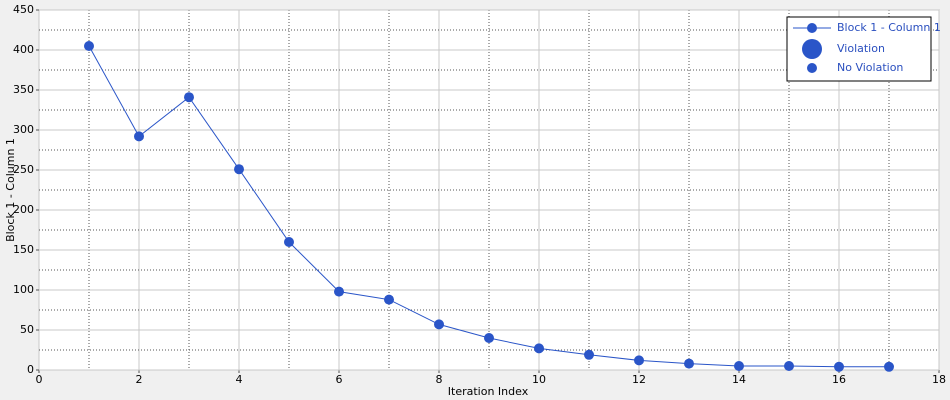  I want to click on x-axis-label: Iteration Index, so click(488, 391).